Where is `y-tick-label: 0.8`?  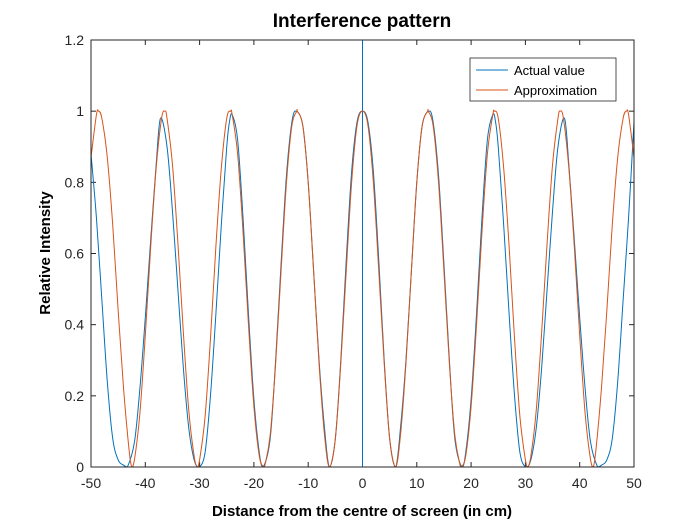
y-tick-label: 0.8 is located at coordinates (75, 182).